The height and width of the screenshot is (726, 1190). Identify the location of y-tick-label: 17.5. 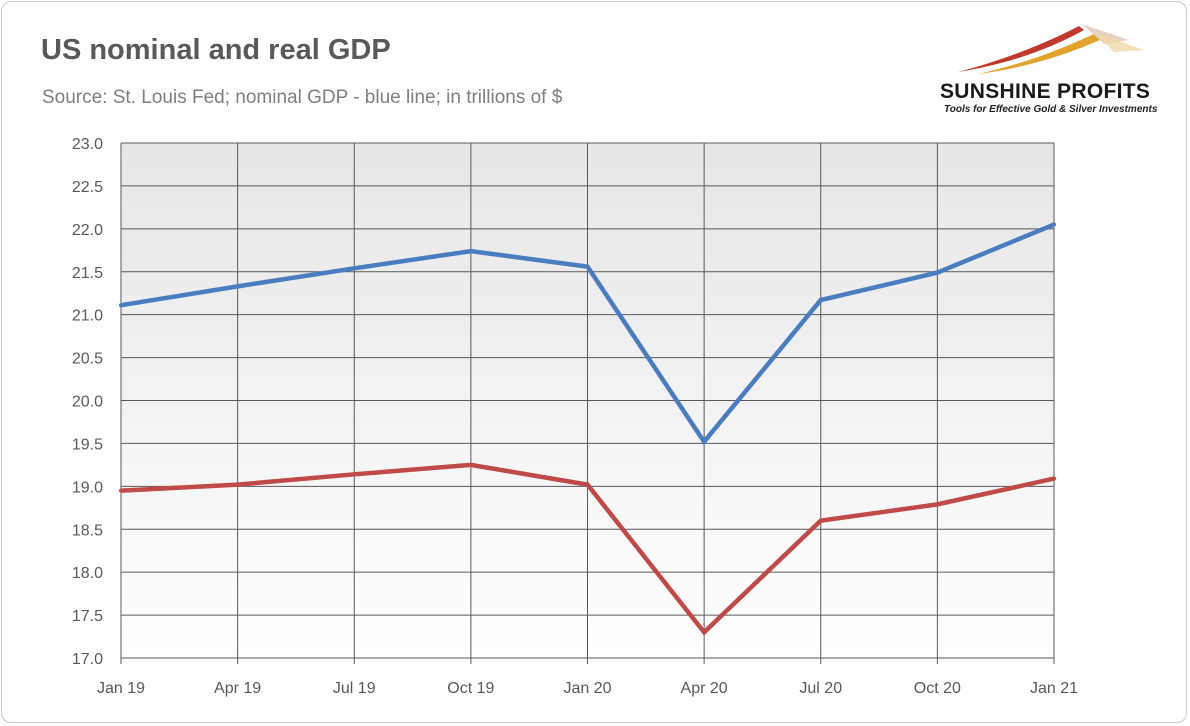
(87, 616).